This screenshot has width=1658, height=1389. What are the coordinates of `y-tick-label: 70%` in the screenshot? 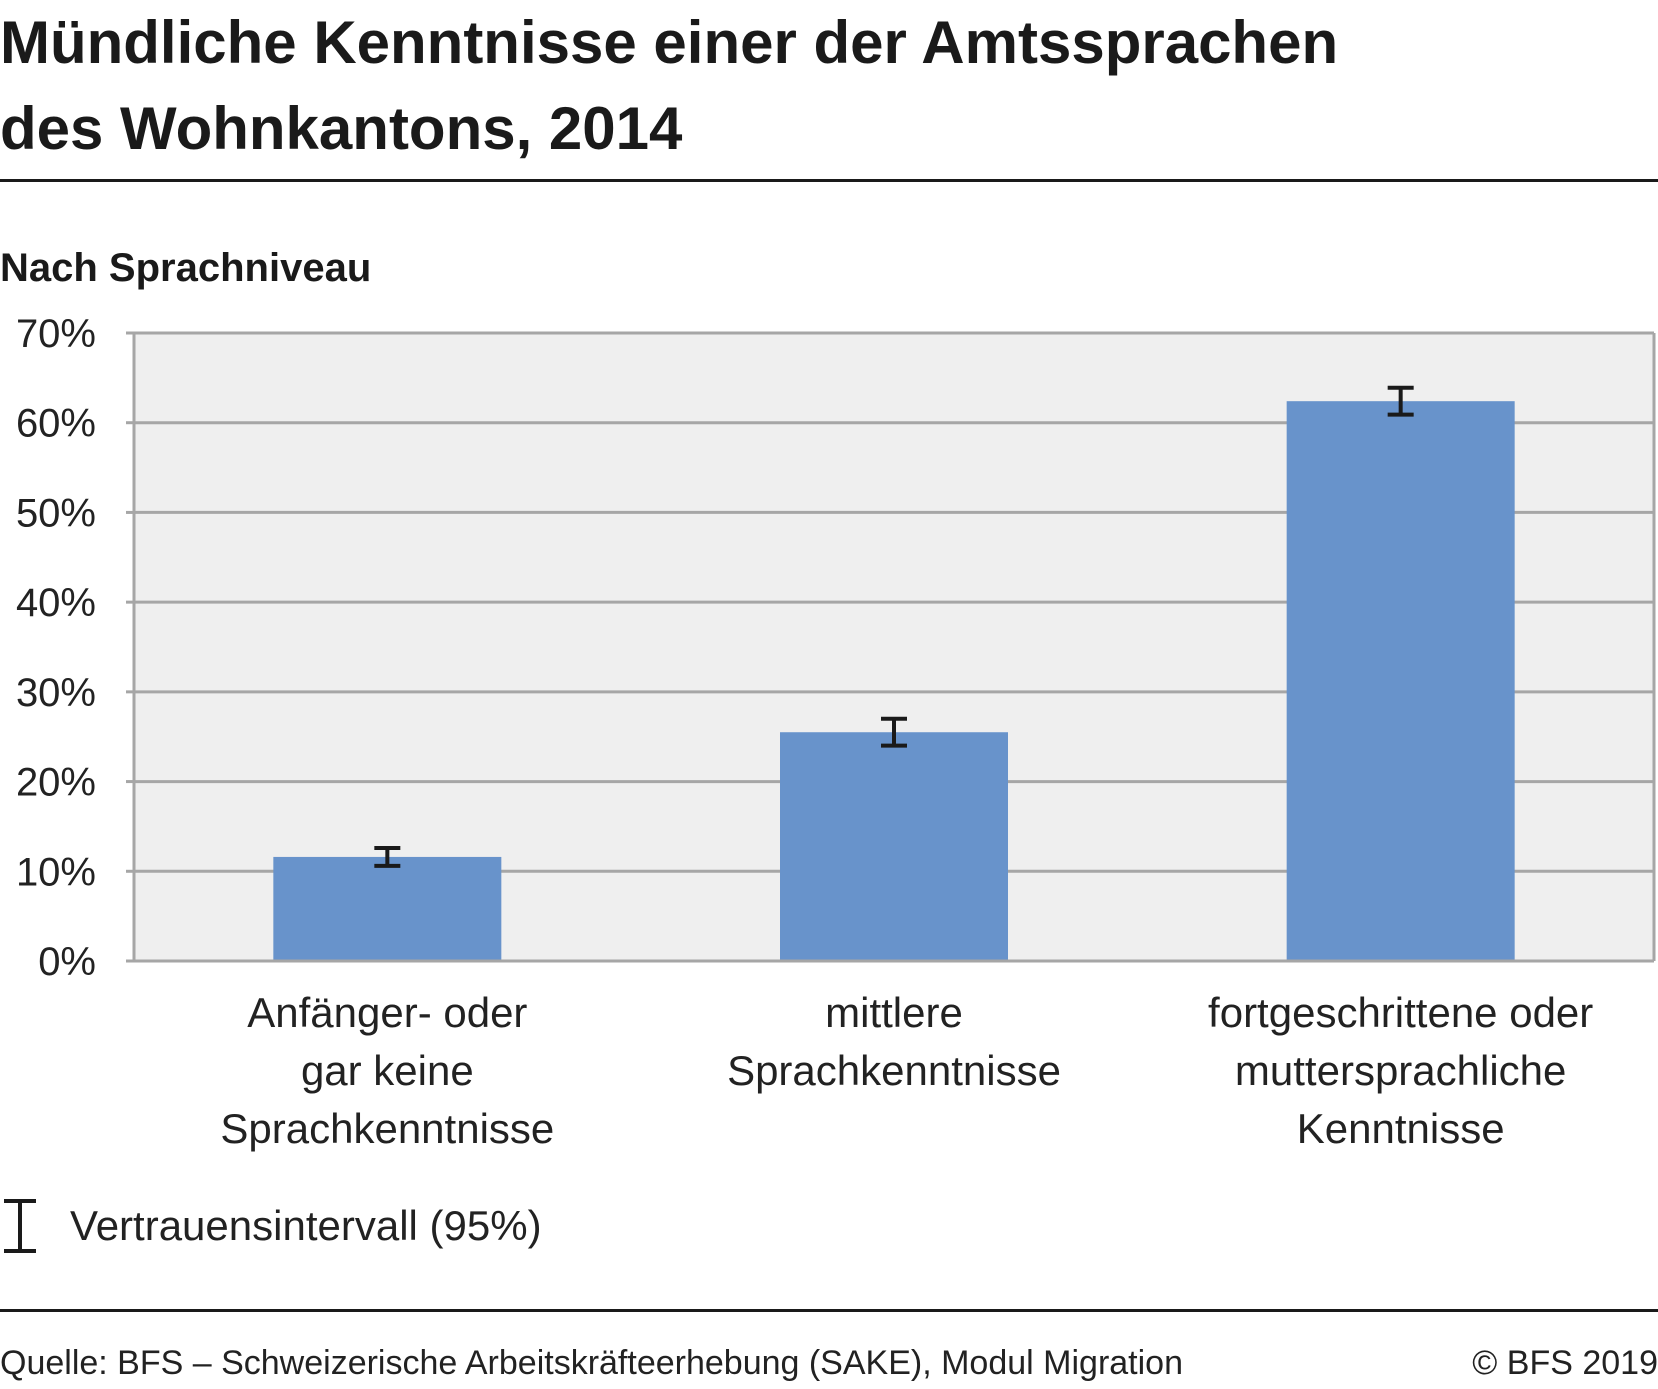 It's located at (56, 334).